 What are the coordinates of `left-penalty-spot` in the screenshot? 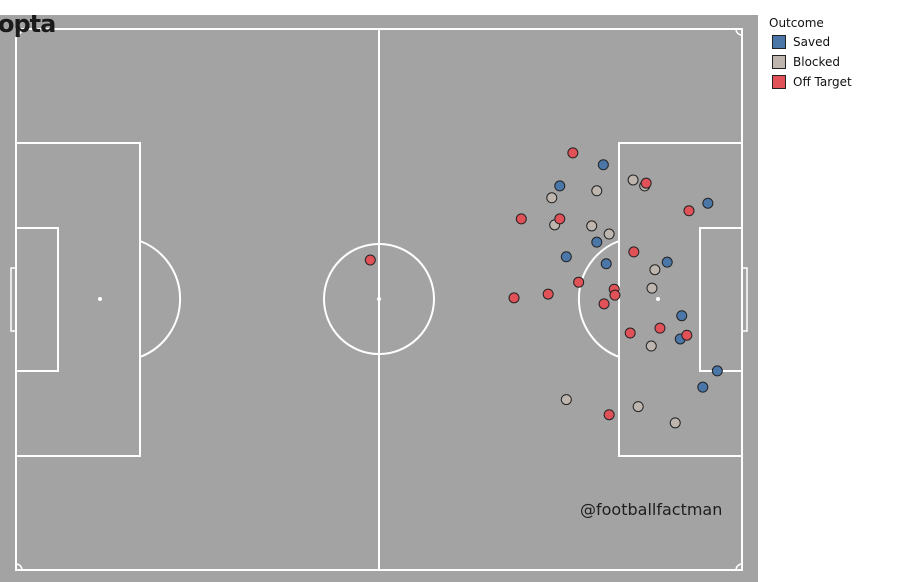 It's located at (100, 299).